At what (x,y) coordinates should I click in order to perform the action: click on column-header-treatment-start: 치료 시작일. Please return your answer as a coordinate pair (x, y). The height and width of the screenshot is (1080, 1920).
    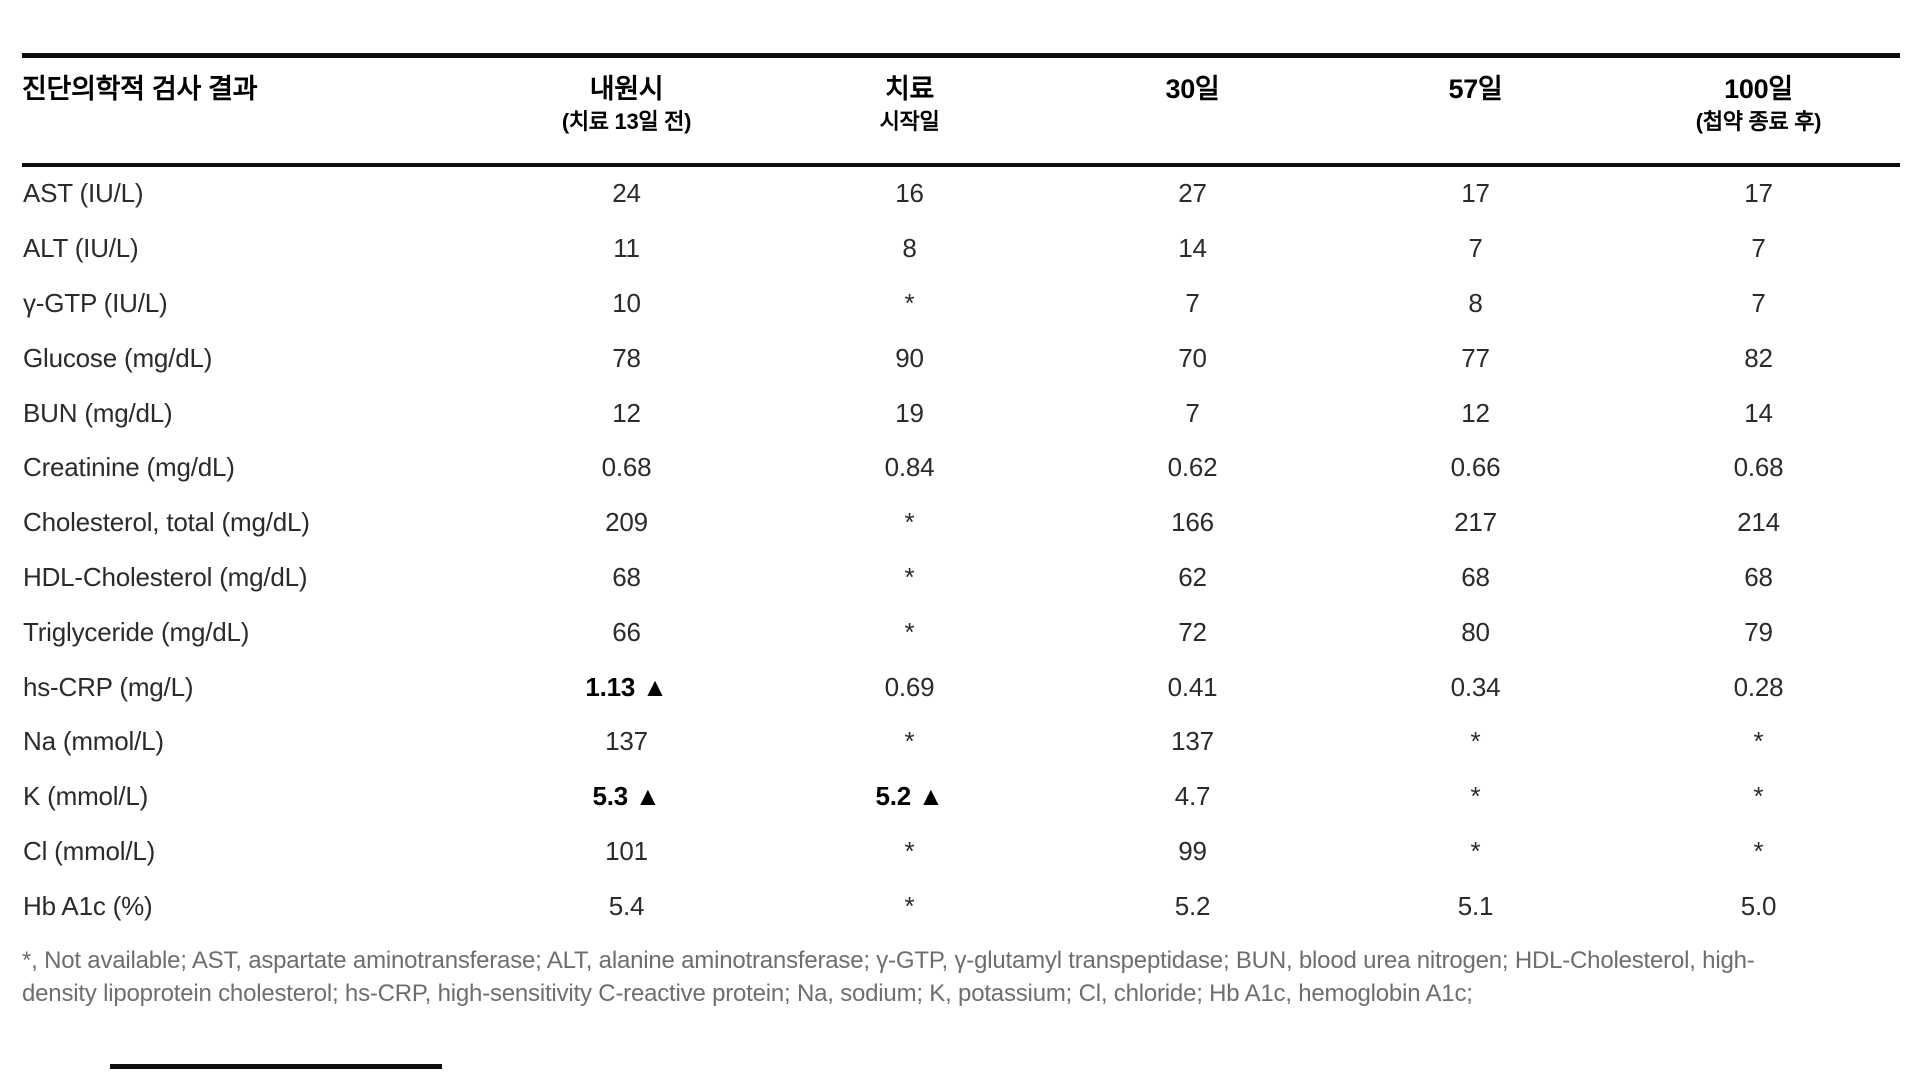
    Looking at the image, I should click on (909, 103).